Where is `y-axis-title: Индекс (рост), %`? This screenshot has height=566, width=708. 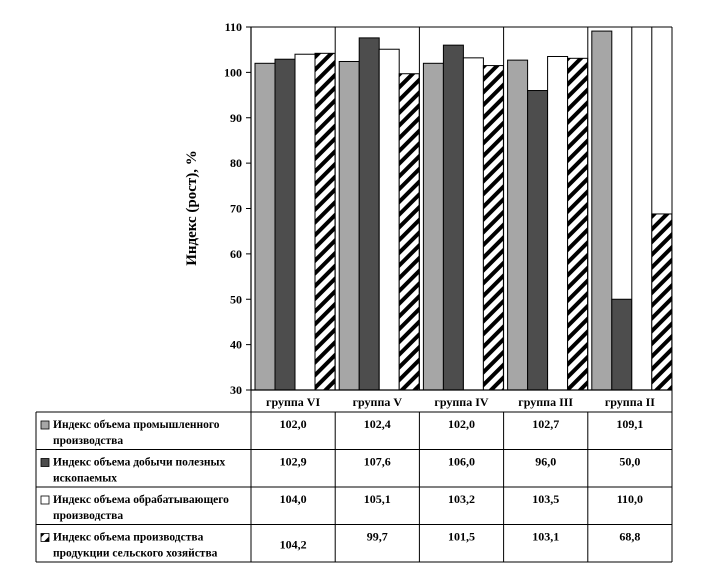
y-axis-title: Индекс (рост), % is located at coordinates (192, 208).